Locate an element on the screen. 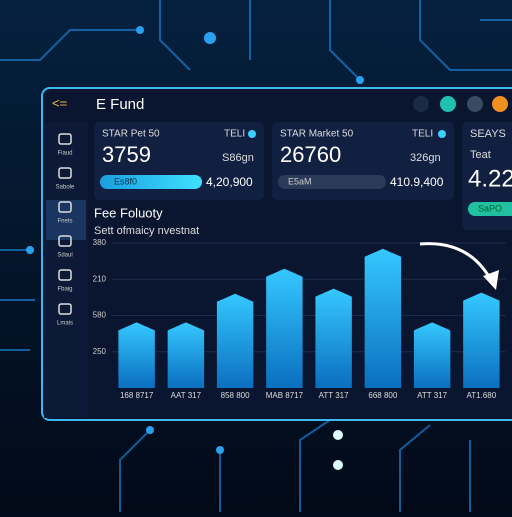  card-title: STAR Market 50 is located at coordinates (317, 134).